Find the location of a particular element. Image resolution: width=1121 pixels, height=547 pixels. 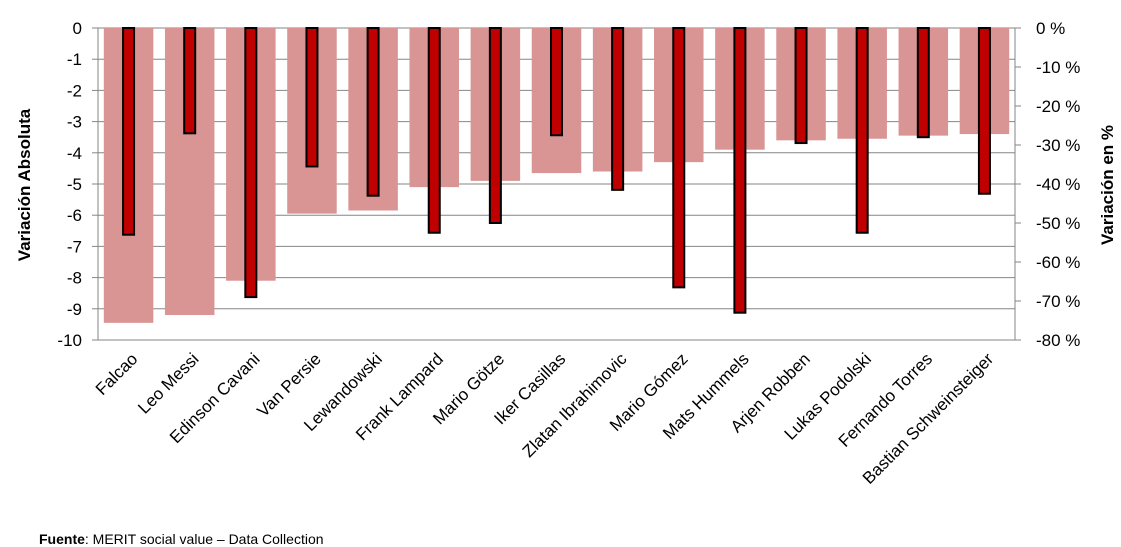

right-tick-label: -40 % is located at coordinates (1058, 184).